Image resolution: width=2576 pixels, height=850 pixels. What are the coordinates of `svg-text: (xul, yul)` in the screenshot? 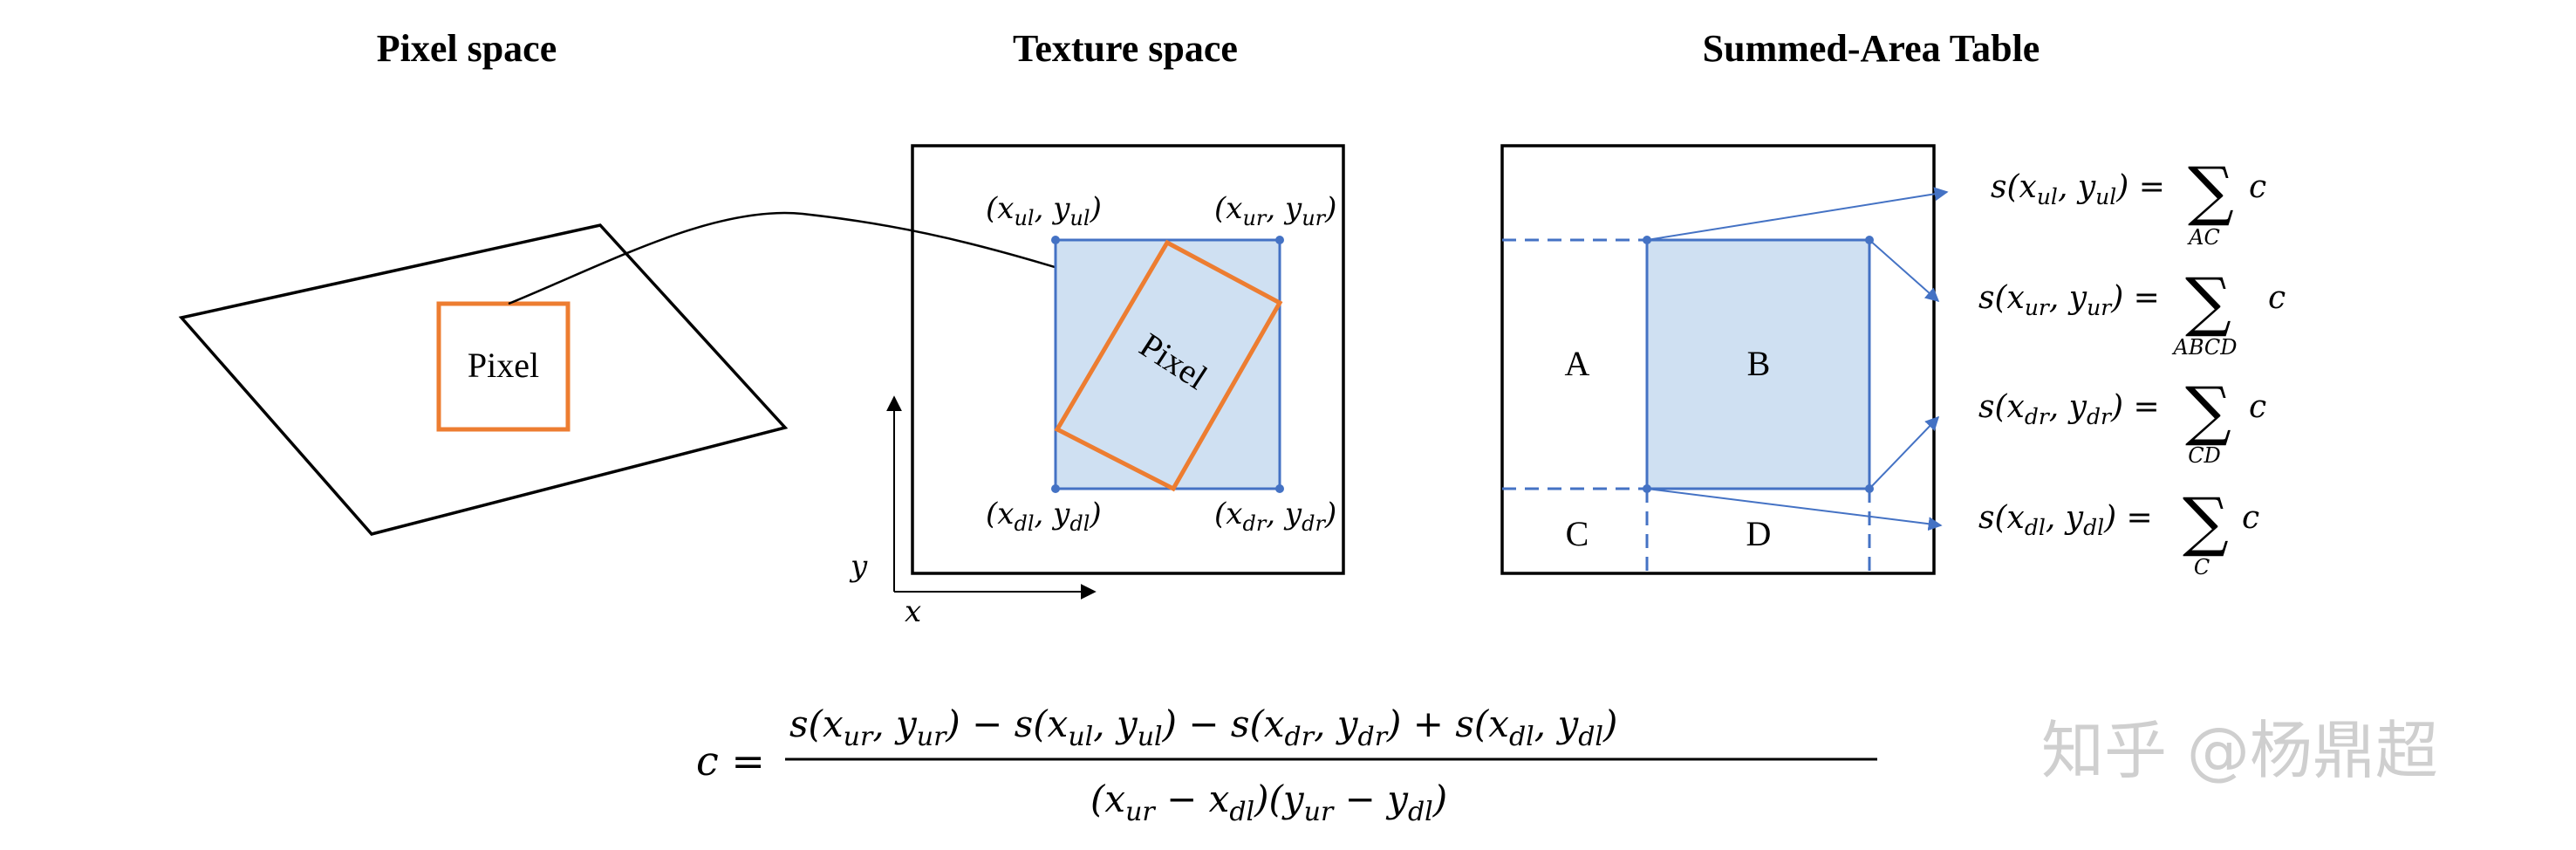 It's located at (1044, 210).